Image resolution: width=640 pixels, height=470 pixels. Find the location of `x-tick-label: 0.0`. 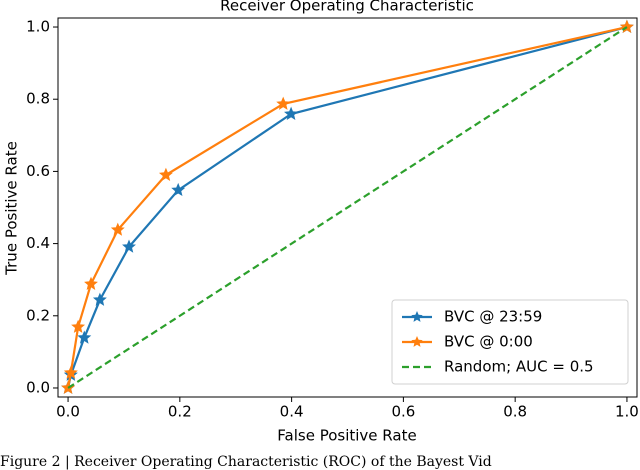

x-tick-label: 0.0 is located at coordinates (68, 412).